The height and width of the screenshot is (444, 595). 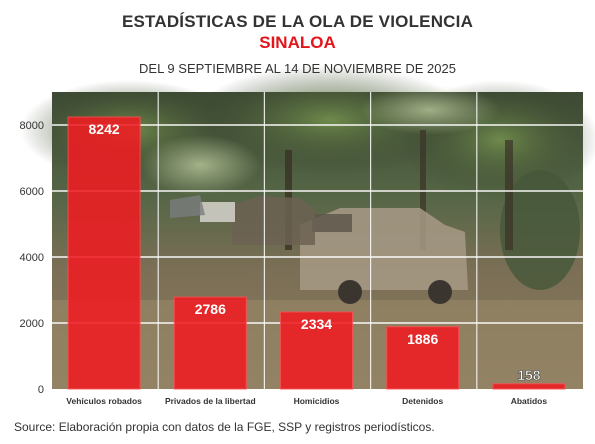 I want to click on y-tick-label: 4000, so click(x=32, y=258).